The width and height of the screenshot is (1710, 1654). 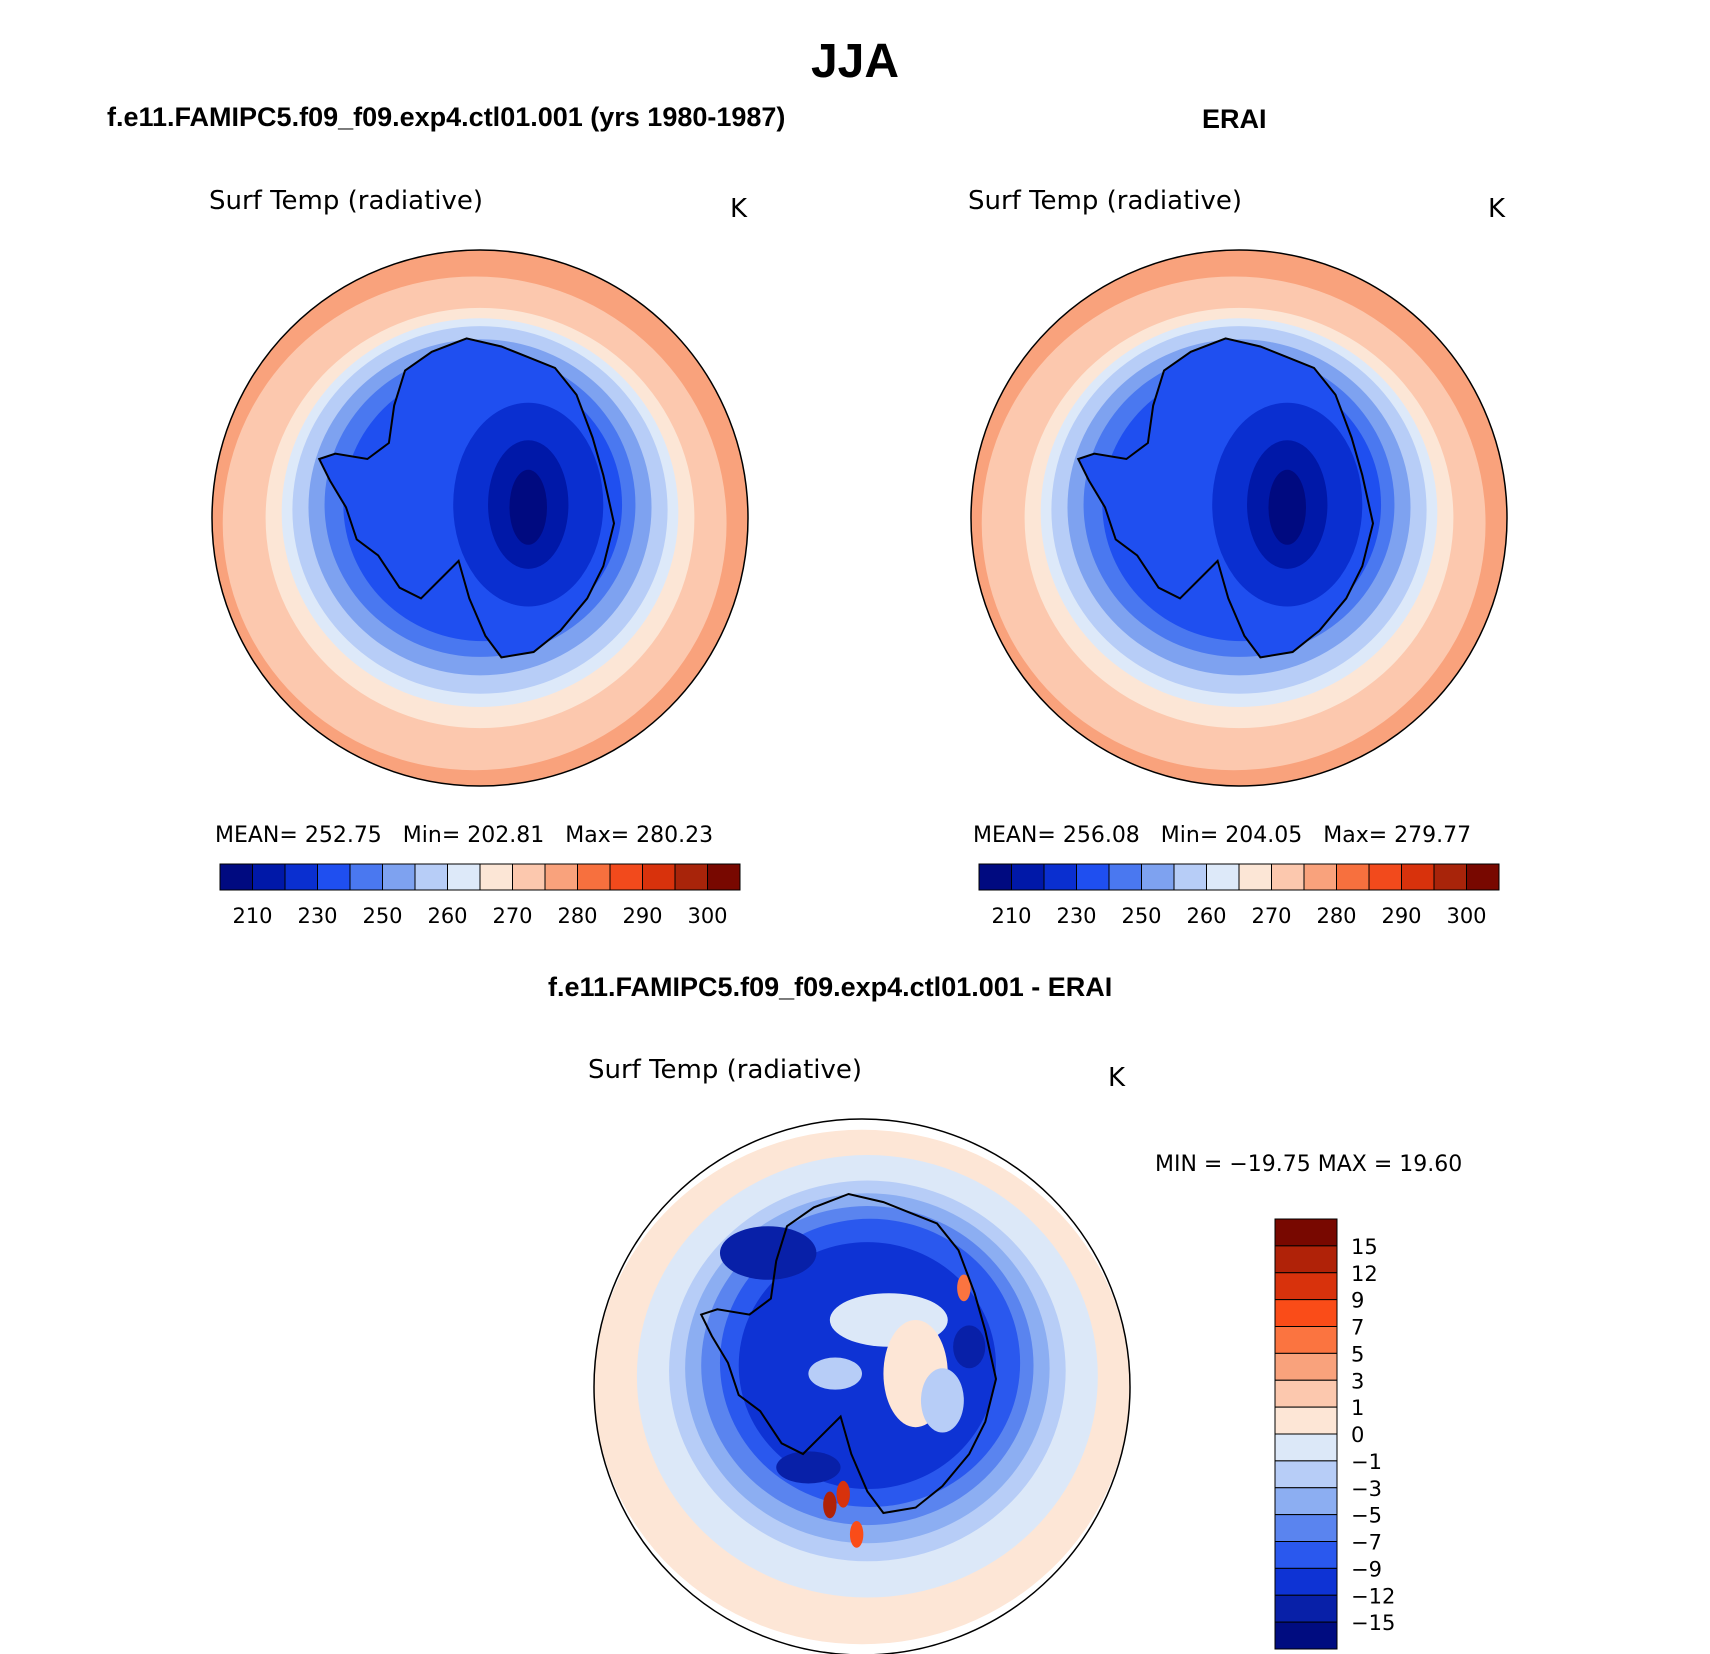 What do you see at coordinates (1401, 916) in the screenshot?
I see `cbar-obs-tick-label: 290` at bounding box center [1401, 916].